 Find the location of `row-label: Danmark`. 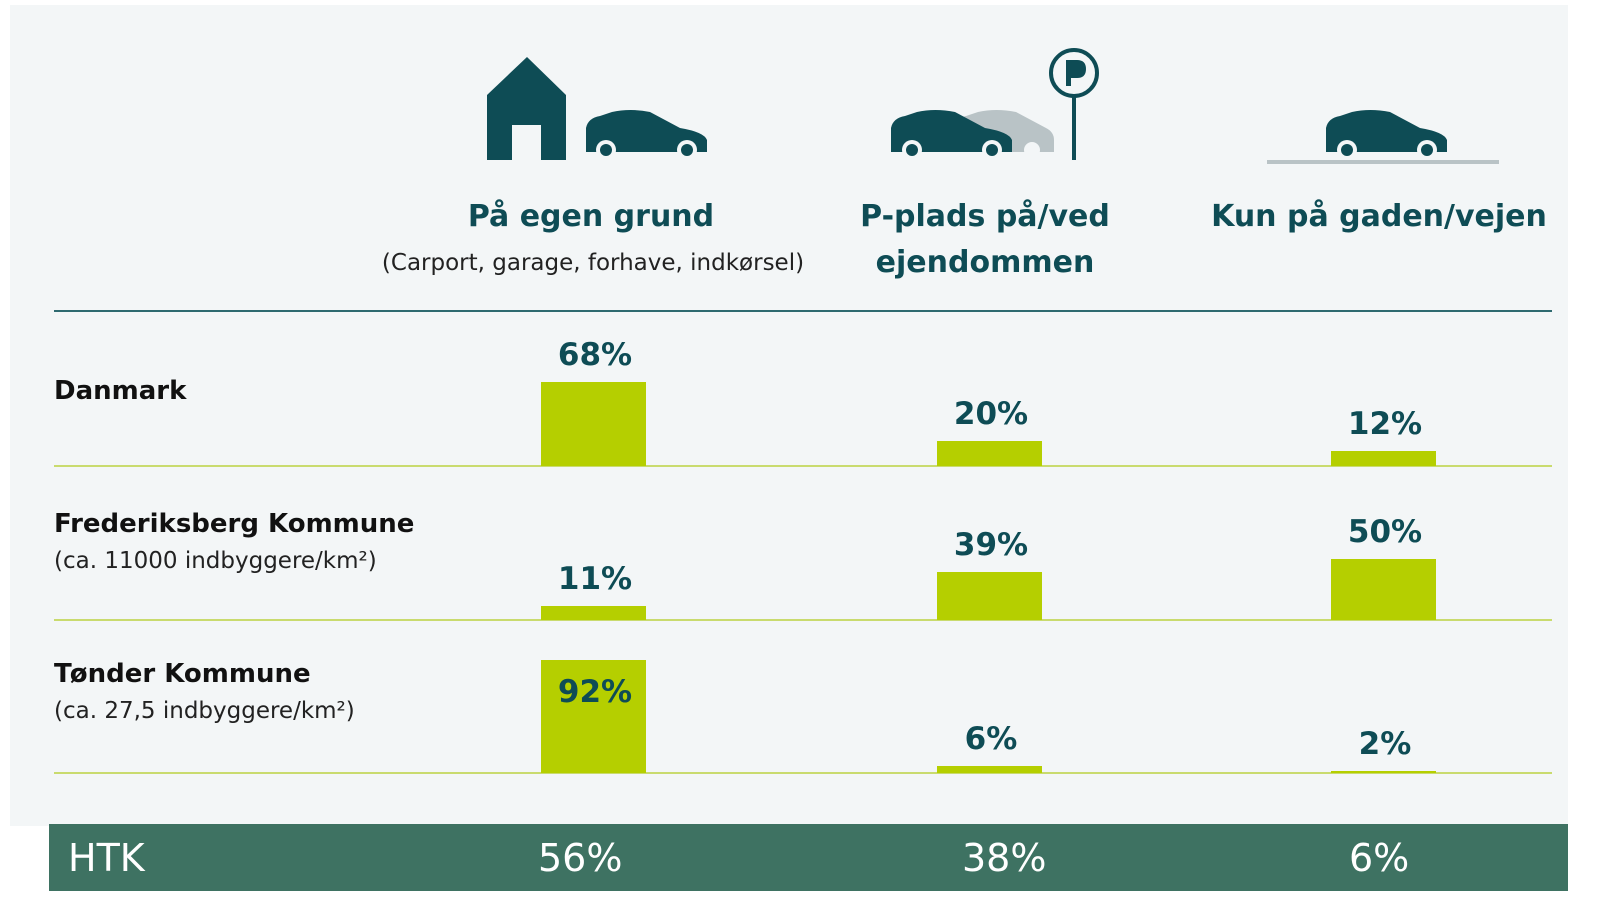

row-label: Danmark is located at coordinates (120, 391).